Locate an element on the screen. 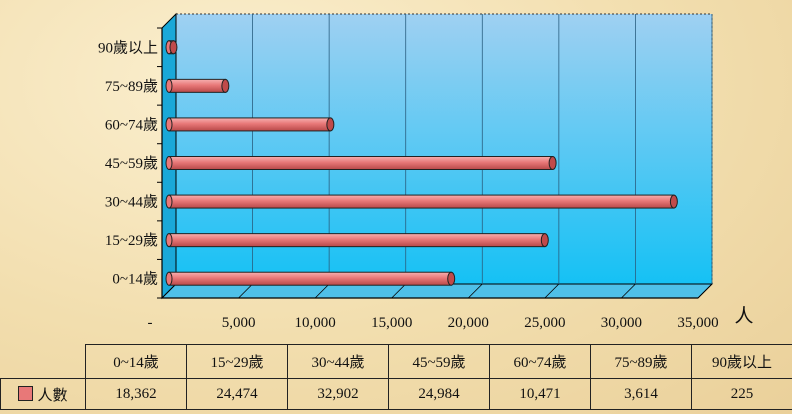 This screenshot has width=792, height=414. table-corner is located at coordinates (43, 361).